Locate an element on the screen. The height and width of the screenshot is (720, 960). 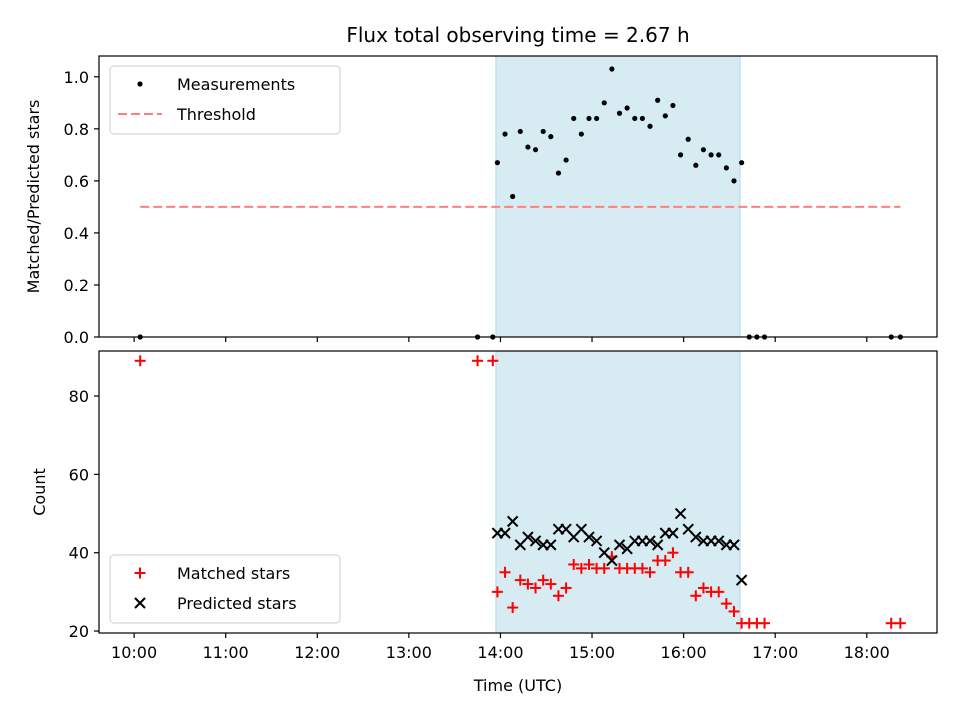
x-tick-label: 18:00 is located at coordinates (867, 652).